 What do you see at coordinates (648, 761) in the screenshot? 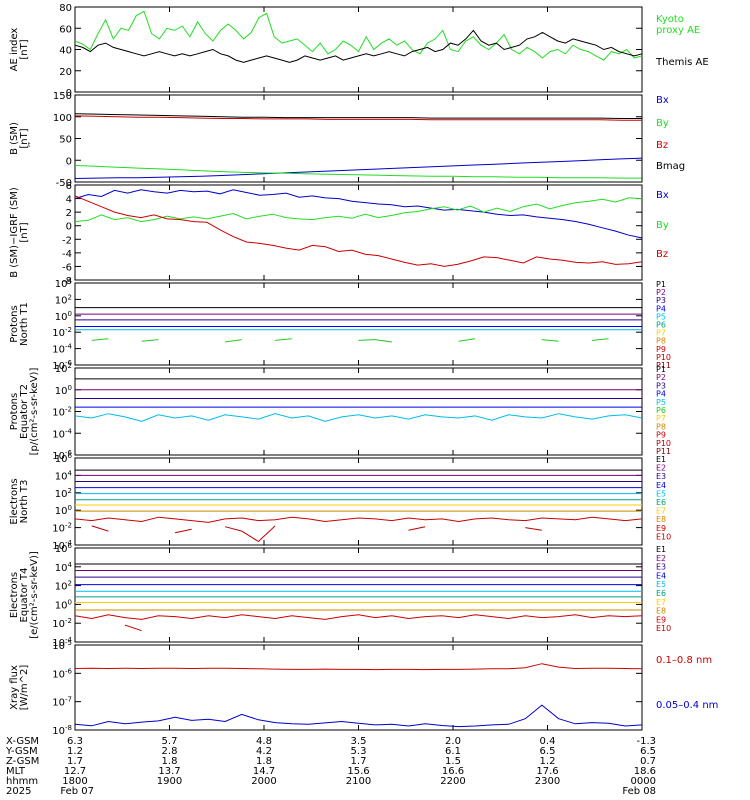
I see `x-tick-label: 0.7` at bounding box center [648, 761].